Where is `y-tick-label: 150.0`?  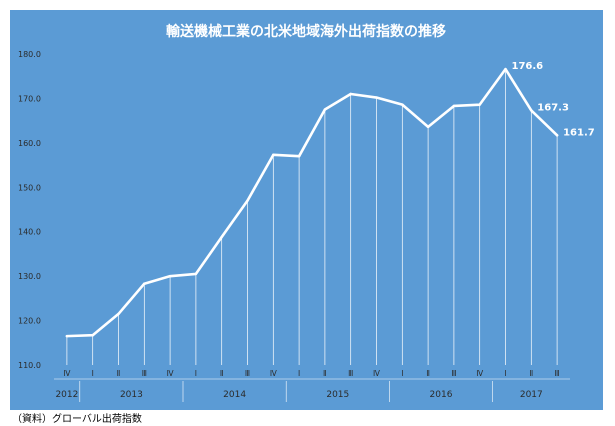 y-tick-label: 150.0 is located at coordinates (29, 187).